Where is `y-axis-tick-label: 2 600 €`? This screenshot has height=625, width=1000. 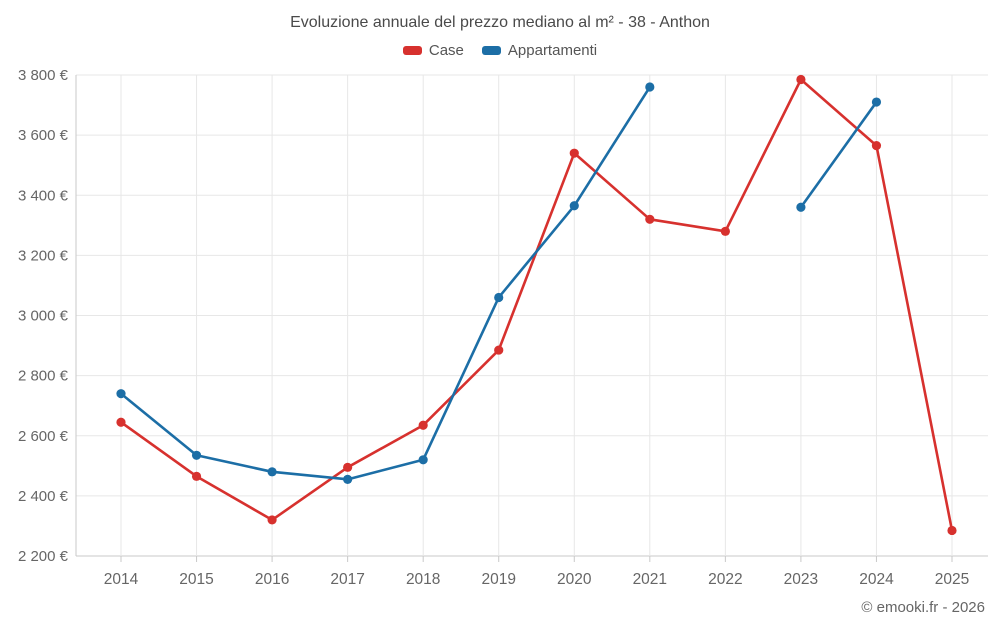
y-axis-tick-label: 2 600 € is located at coordinates (43, 436).